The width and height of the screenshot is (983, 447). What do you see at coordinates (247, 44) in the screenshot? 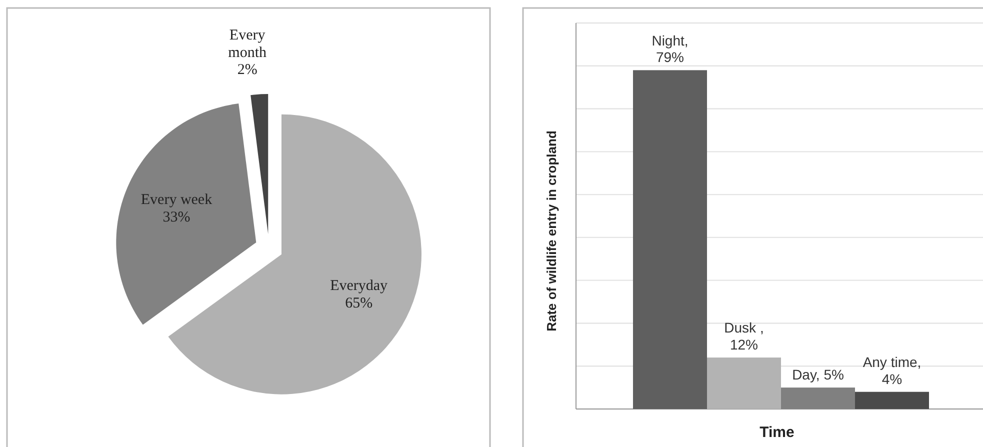
I see `slice-label: Every month` at bounding box center [247, 44].